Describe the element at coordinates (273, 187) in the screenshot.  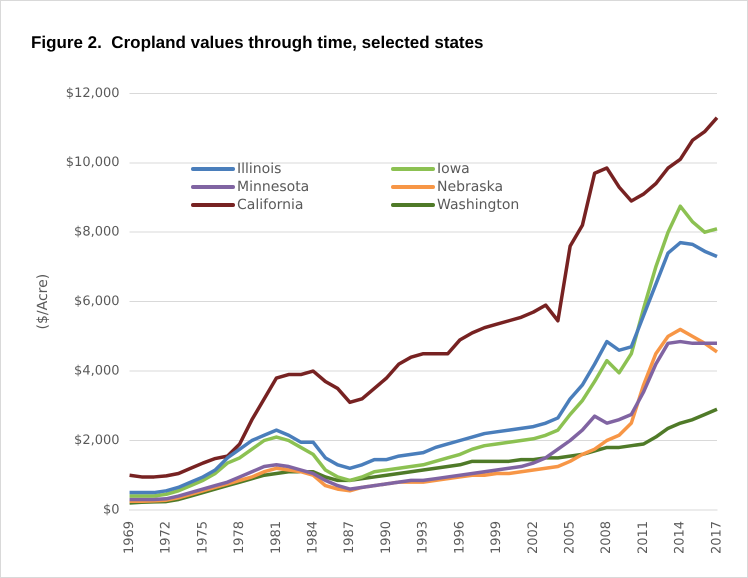
I see `legend-label: Minnesota` at that location.